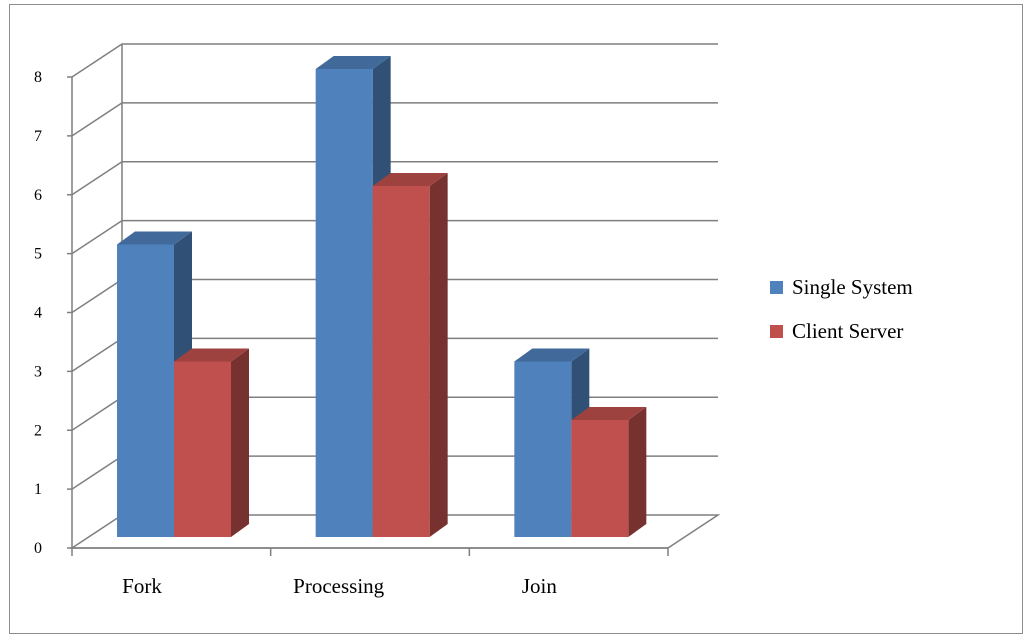  What do you see at coordinates (38, 430) in the screenshot?
I see `y-tick-label: 2` at bounding box center [38, 430].